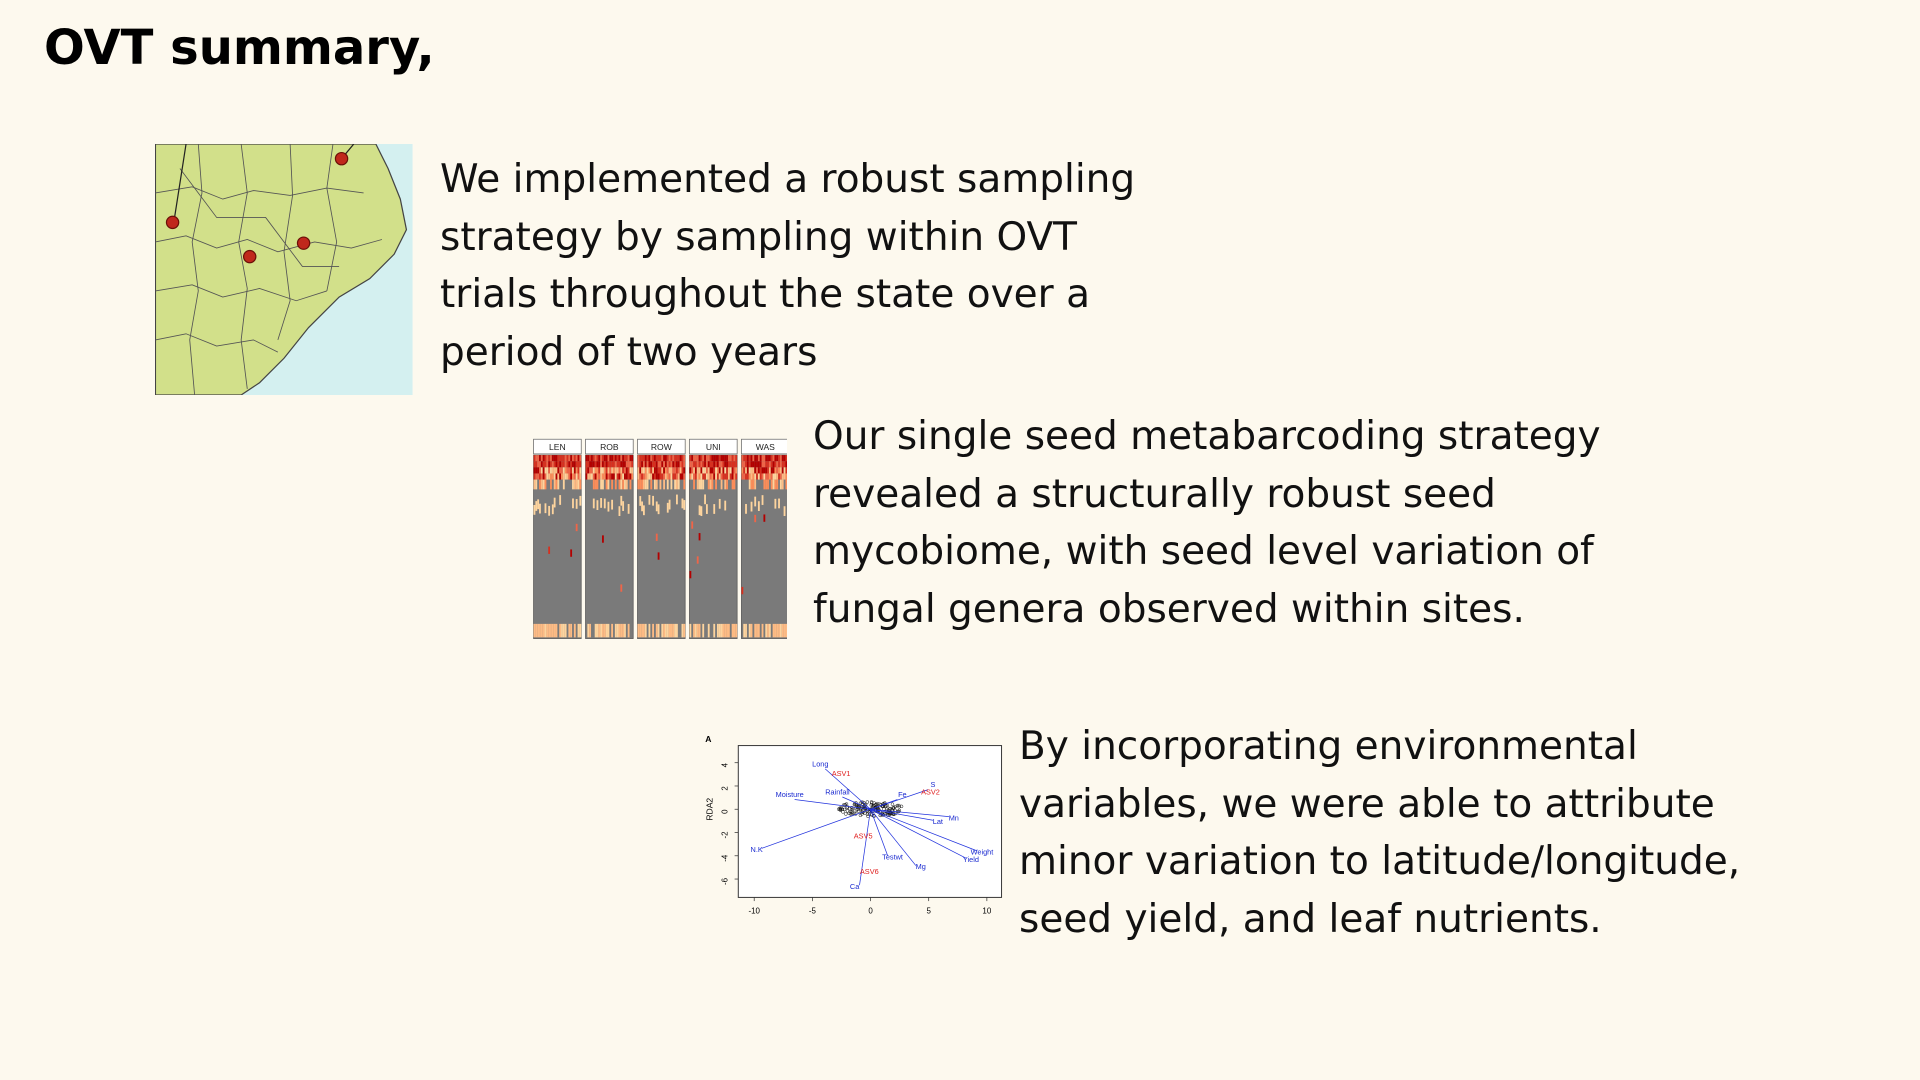 The width and height of the screenshot is (1920, 1080). I want to click on variable-label: Long, so click(820, 763).